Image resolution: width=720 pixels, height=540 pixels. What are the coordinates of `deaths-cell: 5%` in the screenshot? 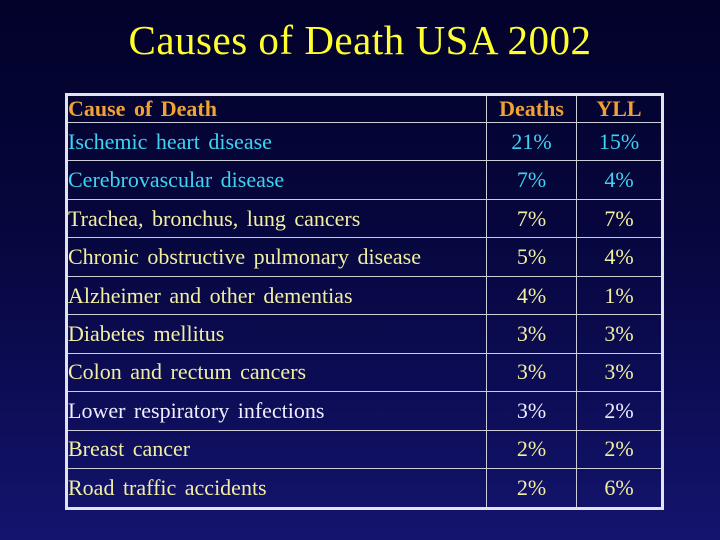 It's located at (531, 257).